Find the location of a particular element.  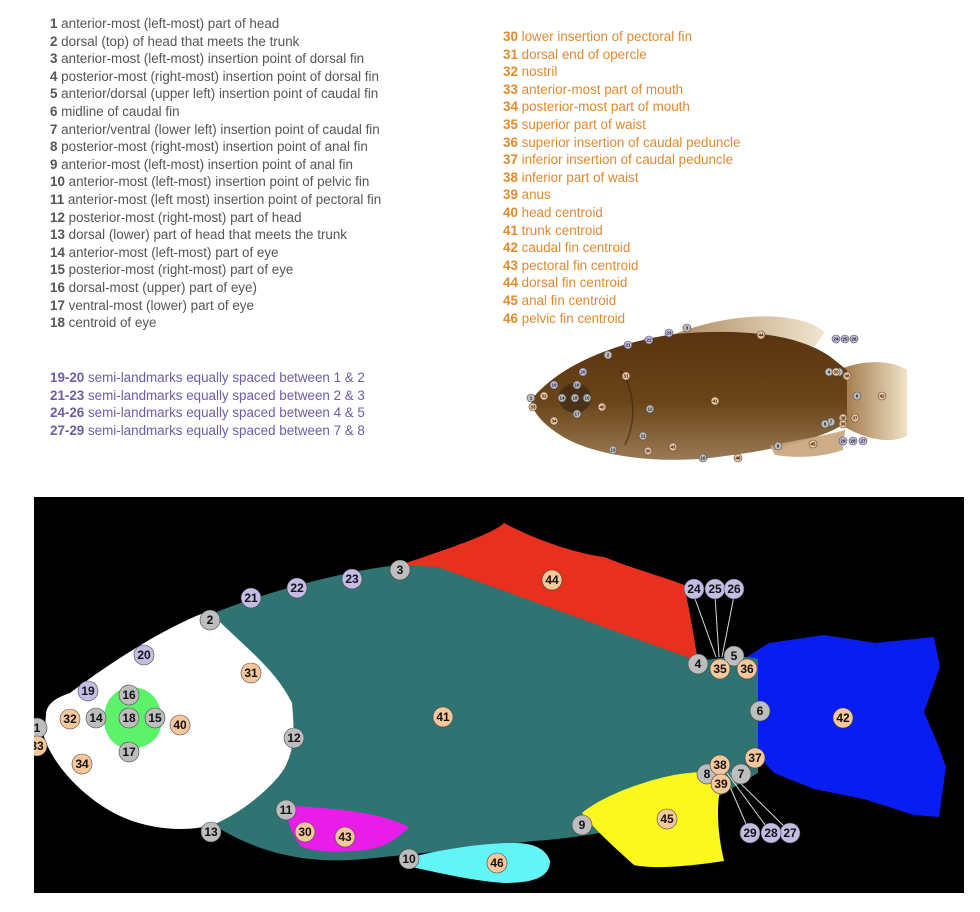

landmark-label: 14 is located at coordinates (96, 718).